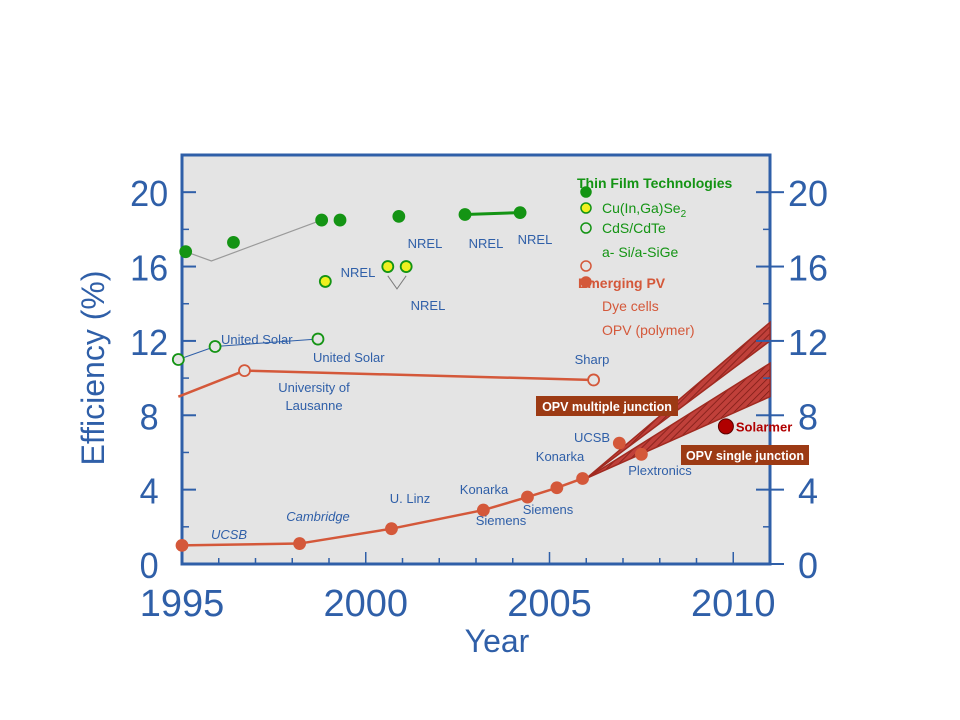  I want to click on legend-item-thin-film: Cu(In,Ga)Se2, so click(644, 210).